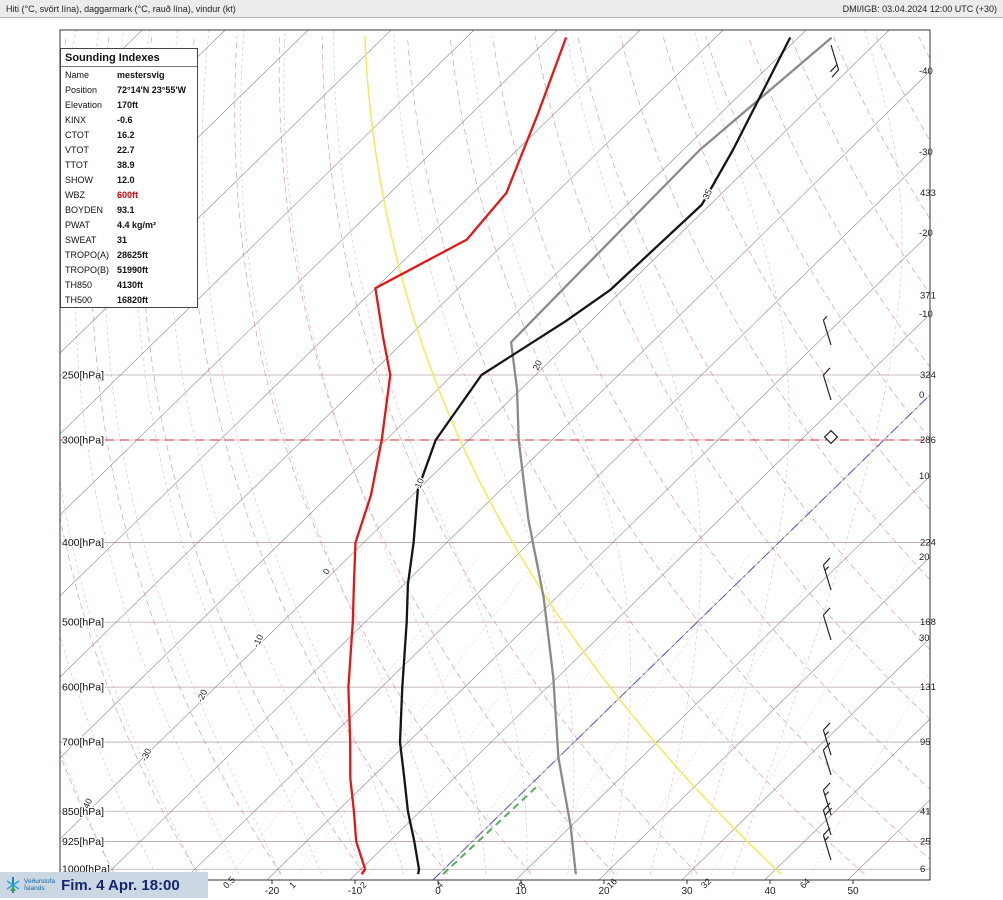 The image size is (1003, 900). What do you see at coordinates (355, 891) in the screenshot?
I see `bottom-temp-label: -10` at bounding box center [355, 891].